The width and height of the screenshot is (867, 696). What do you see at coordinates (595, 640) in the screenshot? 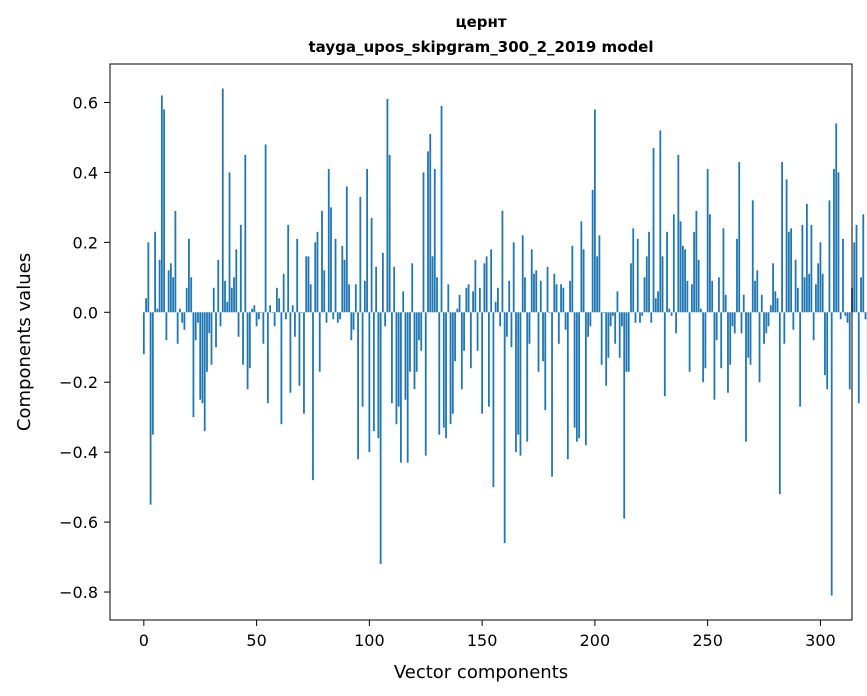
I see `x-tick-label: 200` at bounding box center [595, 640].